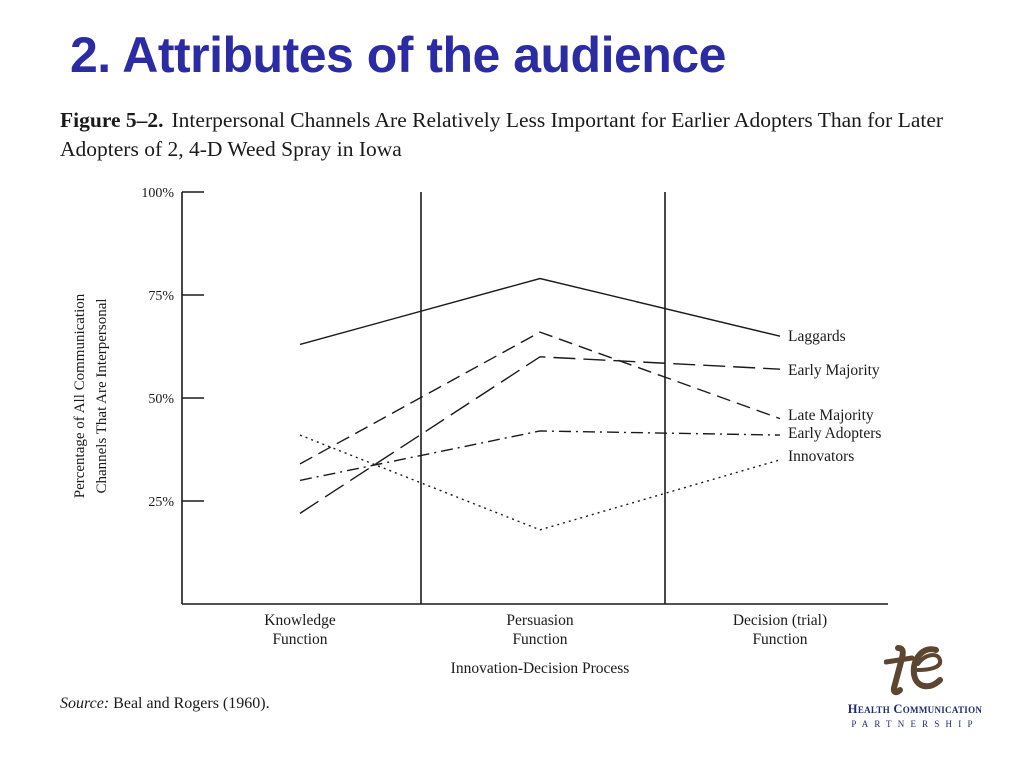 The height and width of the screenshot is (768, 1024). What do you see at coordinates (172, 348) in the screenshot?
I see `y-ticks: 25% 50% 75% 100%` at bounding box center [172, 348].